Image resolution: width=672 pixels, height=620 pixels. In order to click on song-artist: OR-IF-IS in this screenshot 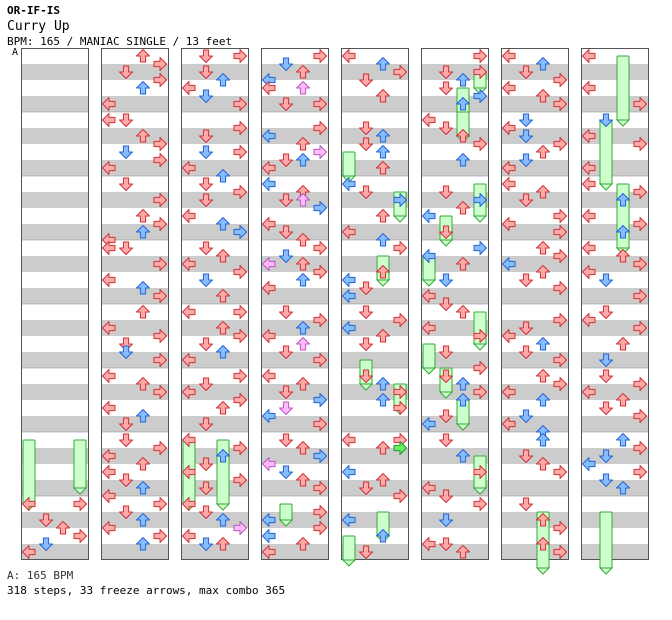, I will do `click(33, 10)`.